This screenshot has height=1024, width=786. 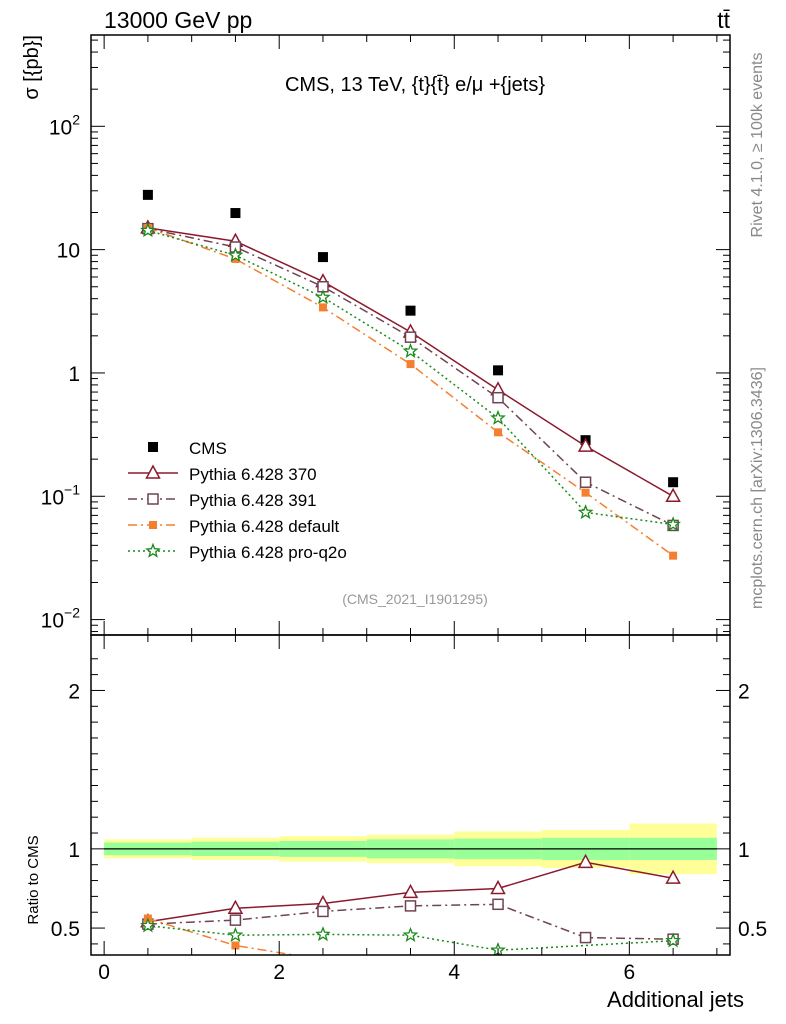 I want to click on main-y-tick-label: 10⁻¹, so click(x=61, y=495).